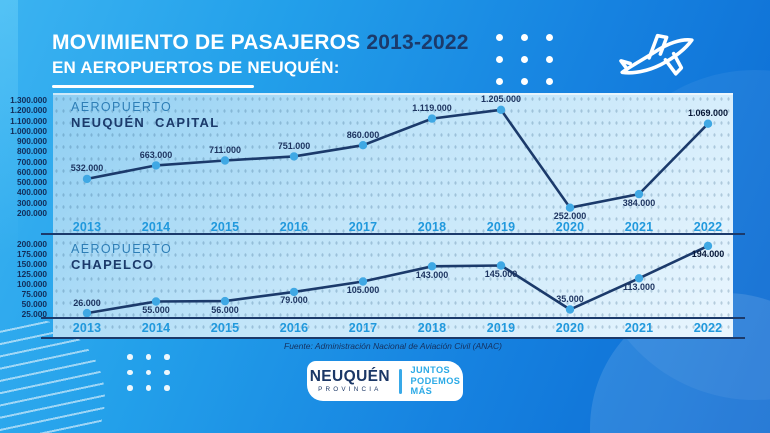 Image resolution: width=770 pixels, height=433 pixels. Describe the element at coordinates (421, 391) in the screenshot. I see `logo-slogan-line: MÁS` at that location.